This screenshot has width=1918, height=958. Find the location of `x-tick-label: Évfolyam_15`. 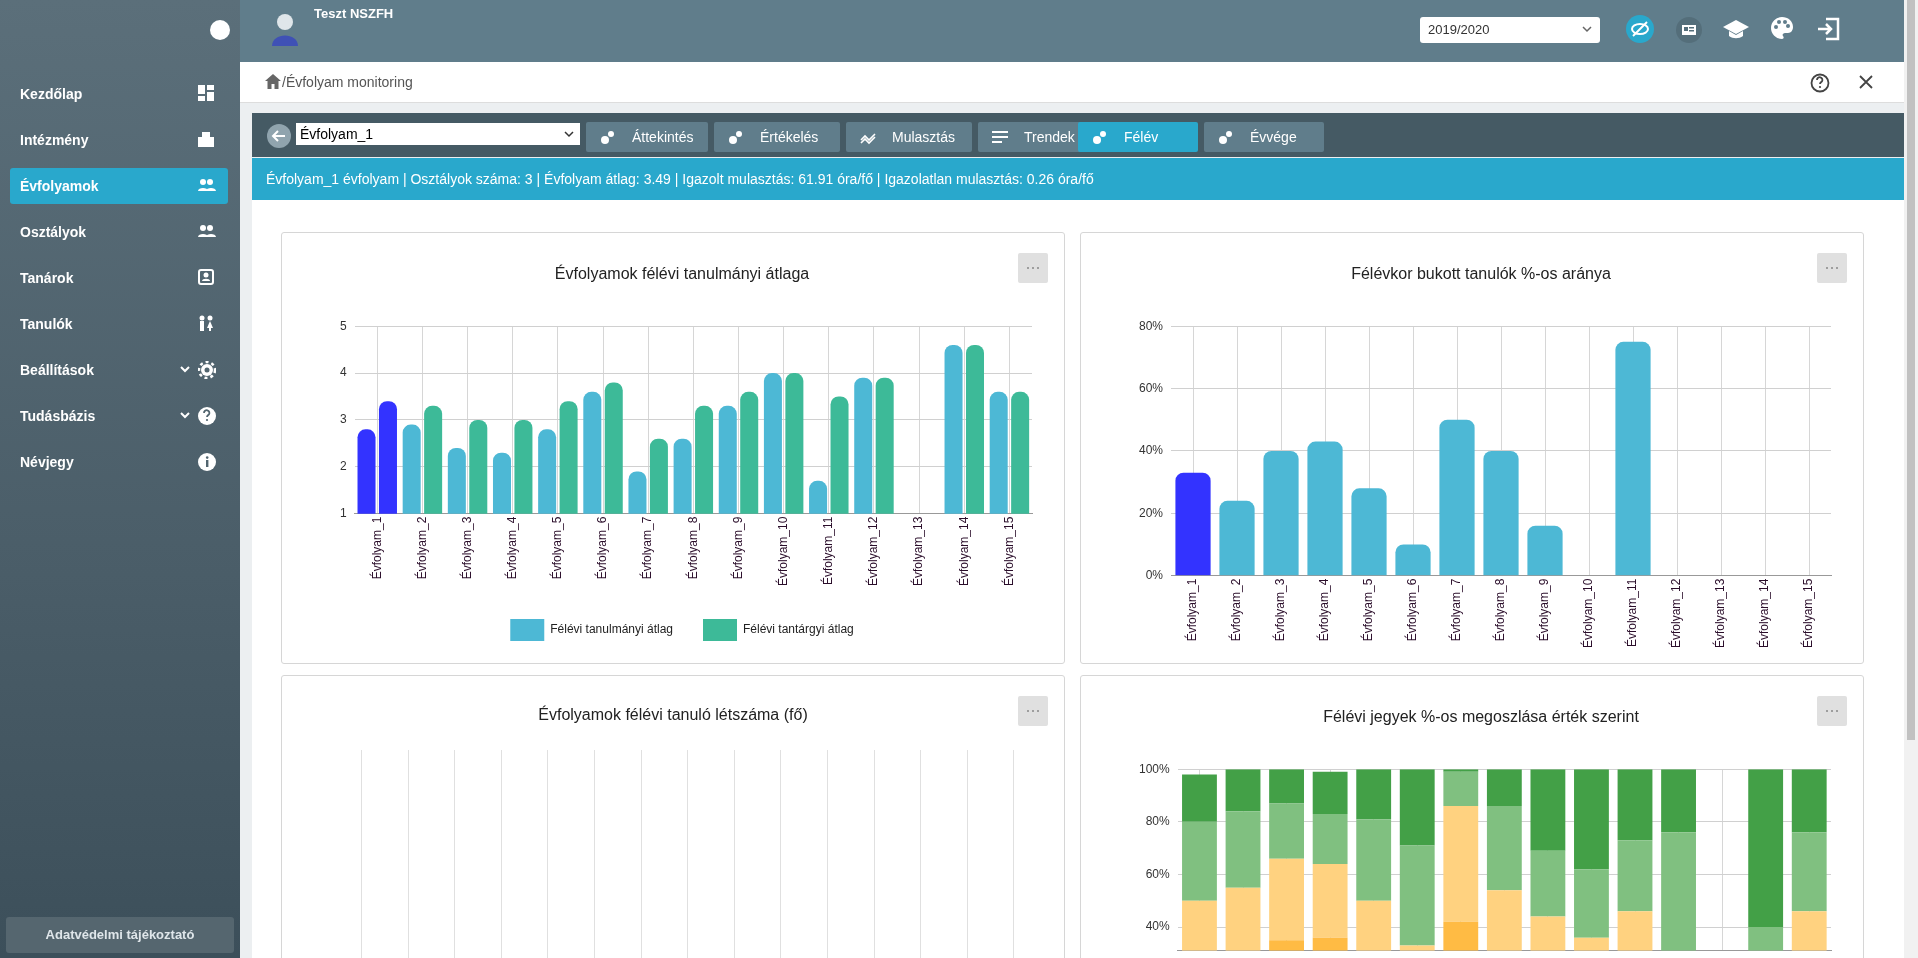

x-tick-label: Évfolyam_15 is located at coordinates (1008, 551).